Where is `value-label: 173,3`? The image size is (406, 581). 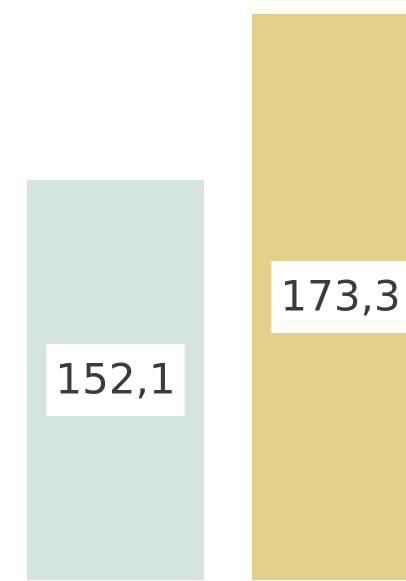
value-label: 173,3 is located at coordinates (340, 296).